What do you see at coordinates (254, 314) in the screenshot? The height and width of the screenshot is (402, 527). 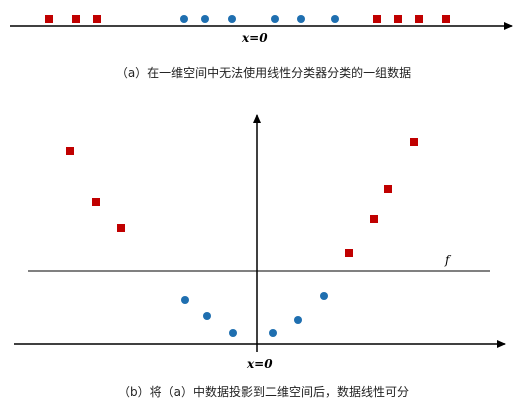 I see `panel-b-circle-points` at bounding box center [254, 314].